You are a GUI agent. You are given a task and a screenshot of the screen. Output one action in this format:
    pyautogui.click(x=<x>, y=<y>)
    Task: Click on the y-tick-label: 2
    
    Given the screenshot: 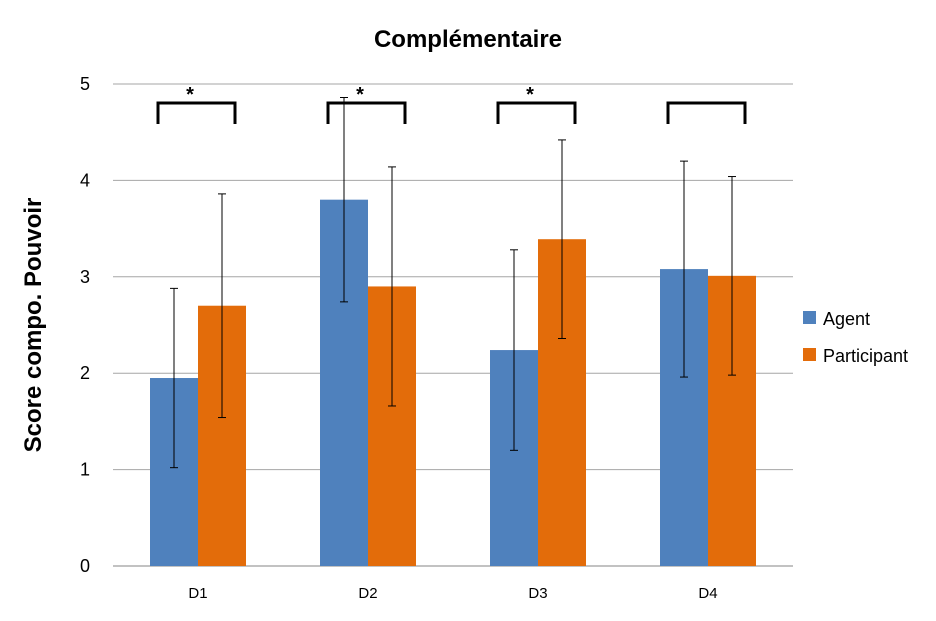 What is the action you would take?
    pyautogui.click(x=85, y=373)
    